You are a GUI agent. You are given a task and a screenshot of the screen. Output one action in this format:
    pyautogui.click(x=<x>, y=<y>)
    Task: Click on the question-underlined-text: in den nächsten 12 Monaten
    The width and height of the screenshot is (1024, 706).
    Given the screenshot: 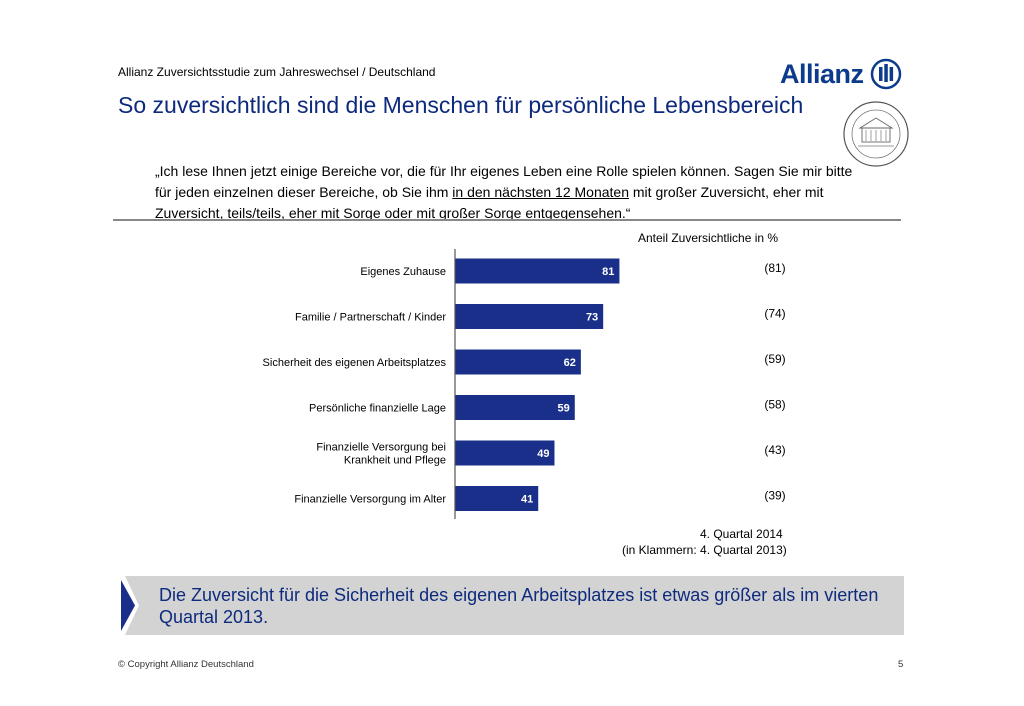 What is the action you would take?
    pyautogui.click(x=540, y=192)
    